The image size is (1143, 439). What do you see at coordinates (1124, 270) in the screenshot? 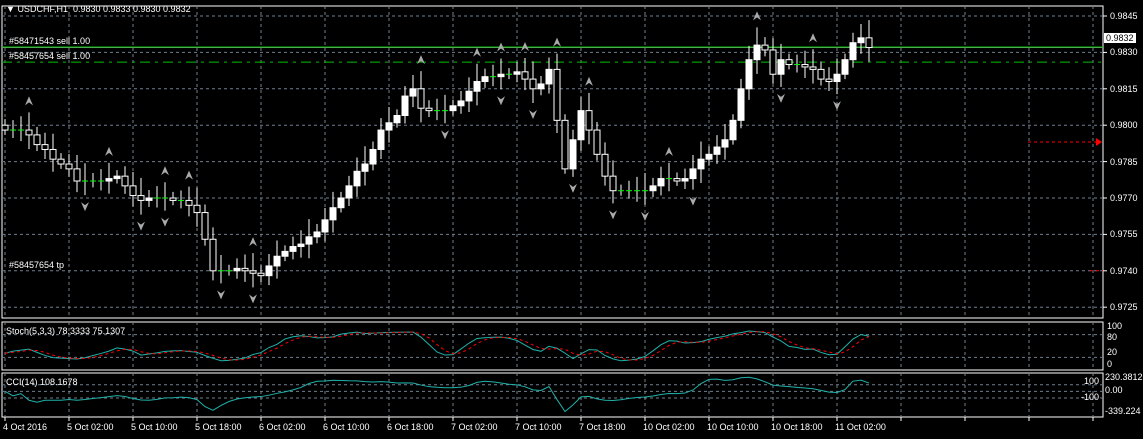
I see `y-tick-label: 0.9740` at bounding box center [1124, 270].